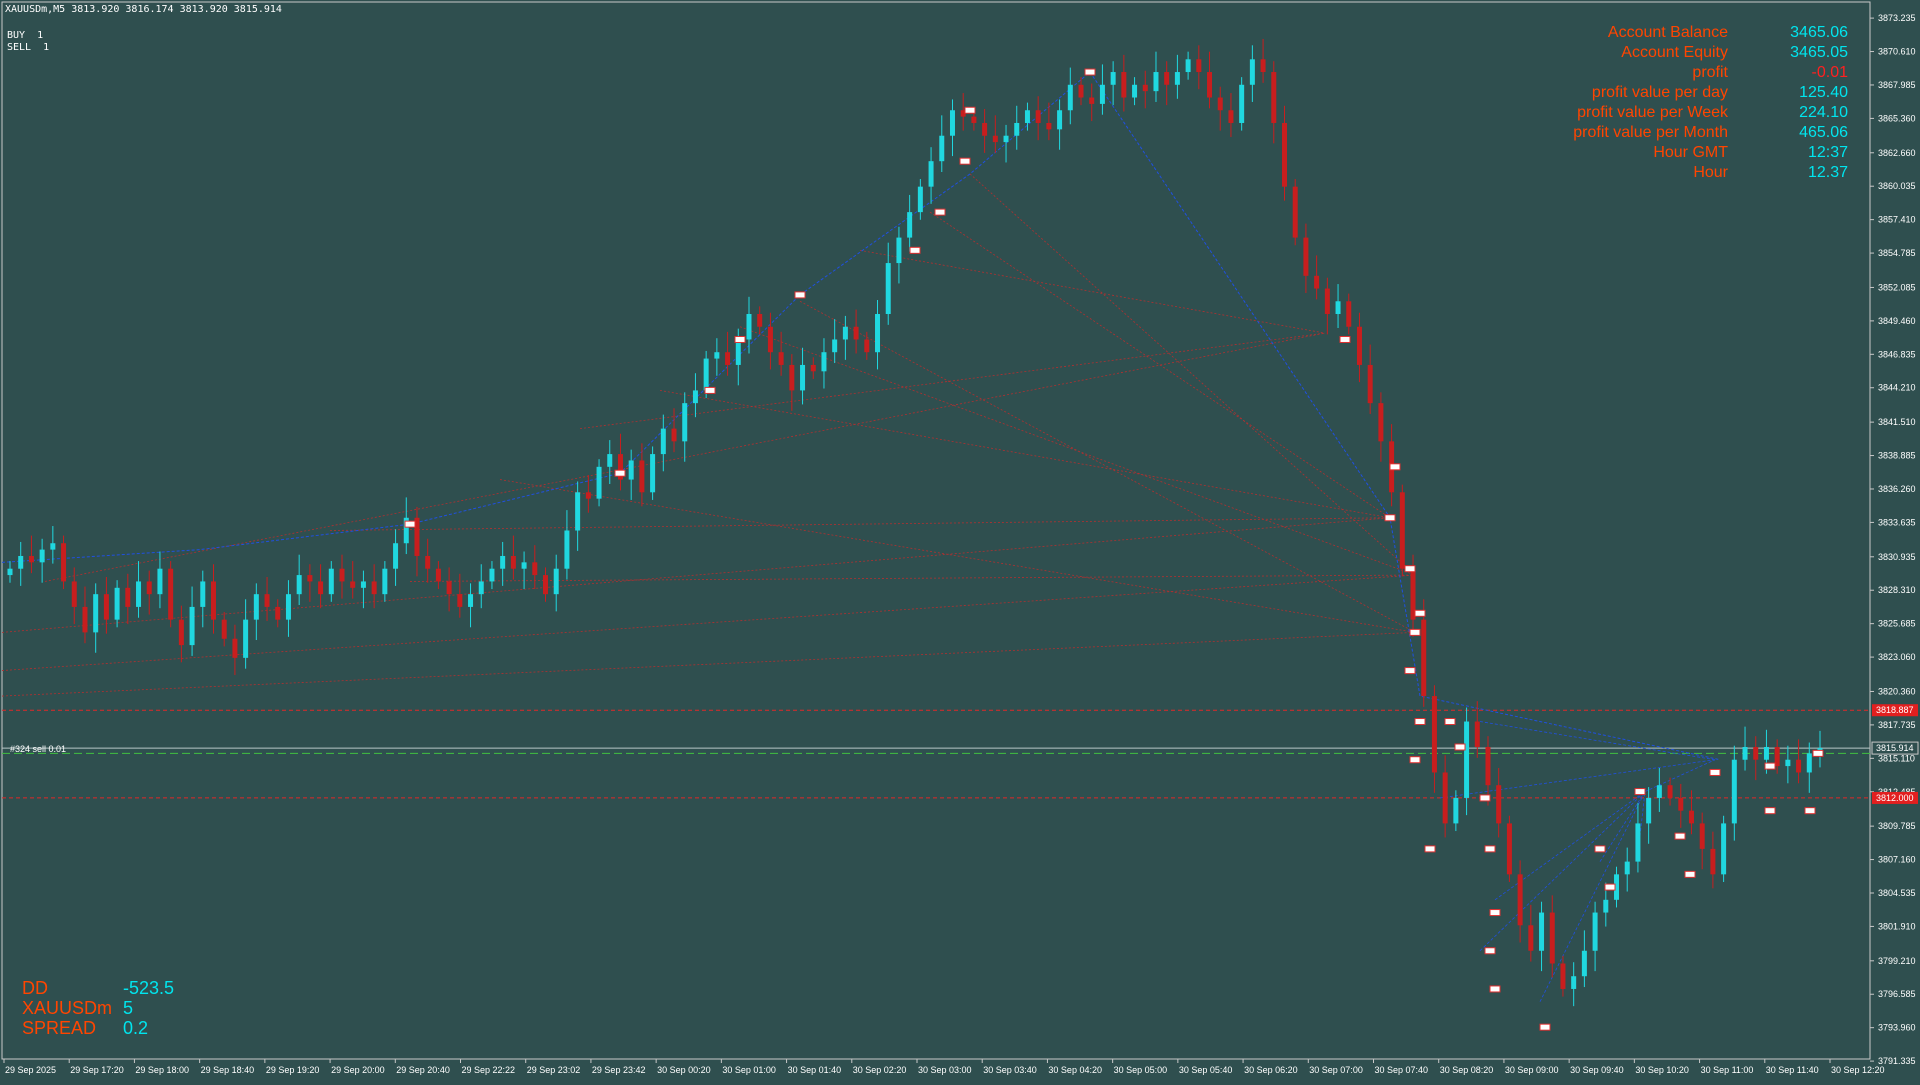  What do you see at coordinates (1638, 114) in the screenshot?
I see `profit-week-row: profit value per Week 224.10` at bounding box center [1638, 114].